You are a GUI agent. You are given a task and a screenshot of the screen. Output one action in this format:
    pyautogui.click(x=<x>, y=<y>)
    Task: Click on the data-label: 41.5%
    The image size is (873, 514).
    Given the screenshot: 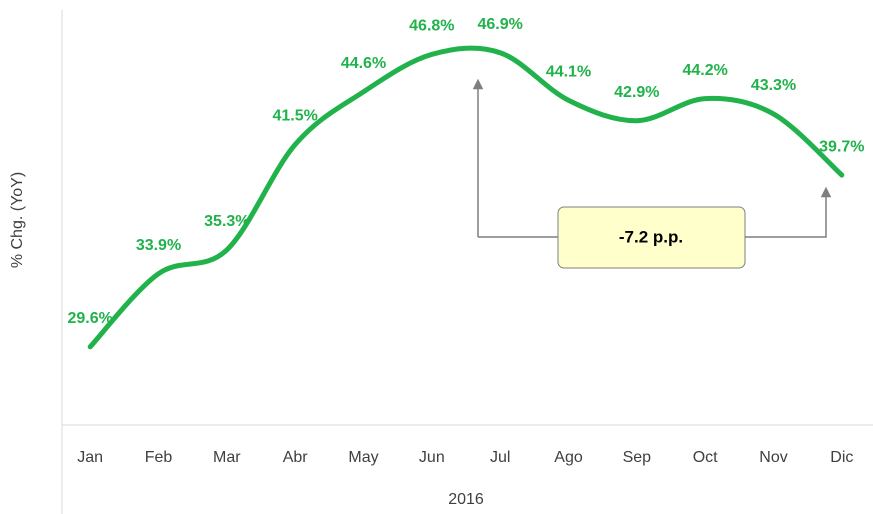 What is the action you would take?
    pyautogui.click(x=294, y=116)
    